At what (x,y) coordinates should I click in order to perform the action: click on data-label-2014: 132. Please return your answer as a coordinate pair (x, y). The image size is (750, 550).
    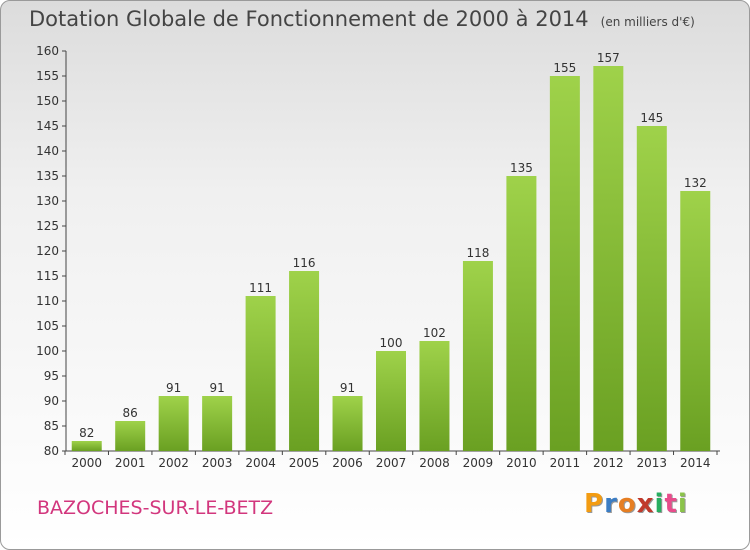
    Looking at the image, I should click on (695, 183).